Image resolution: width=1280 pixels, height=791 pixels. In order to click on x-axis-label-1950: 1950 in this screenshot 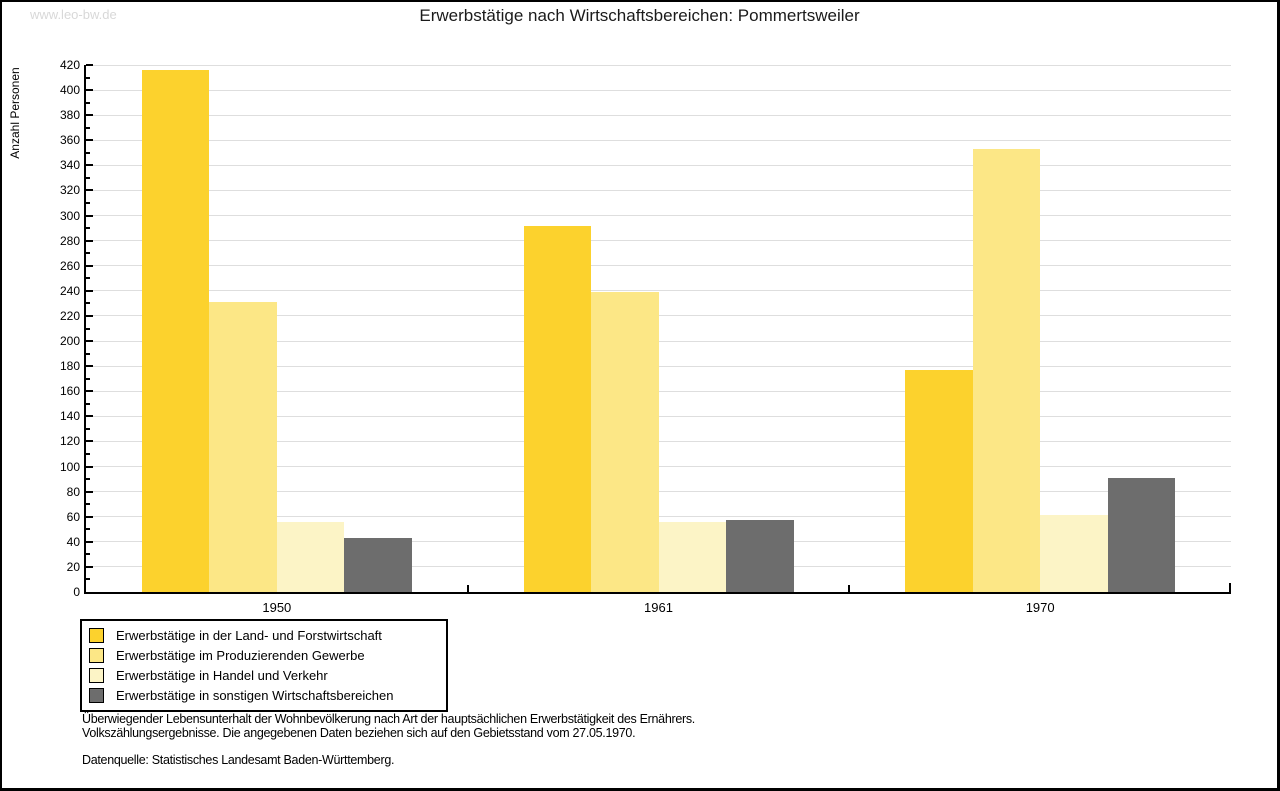, I will do `click(277, 607)`.